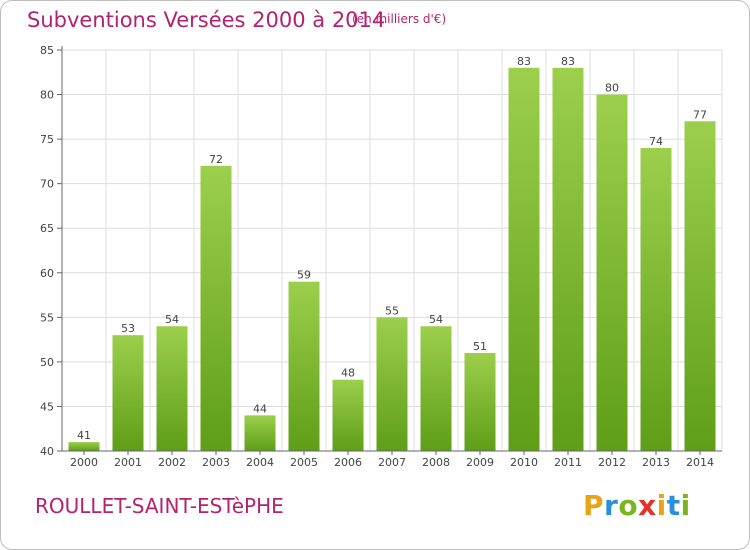  What do you see at coordinates (436, 319) in the screenshot?
I see `data-label-2008: 54` at bounding box center [436, 319].